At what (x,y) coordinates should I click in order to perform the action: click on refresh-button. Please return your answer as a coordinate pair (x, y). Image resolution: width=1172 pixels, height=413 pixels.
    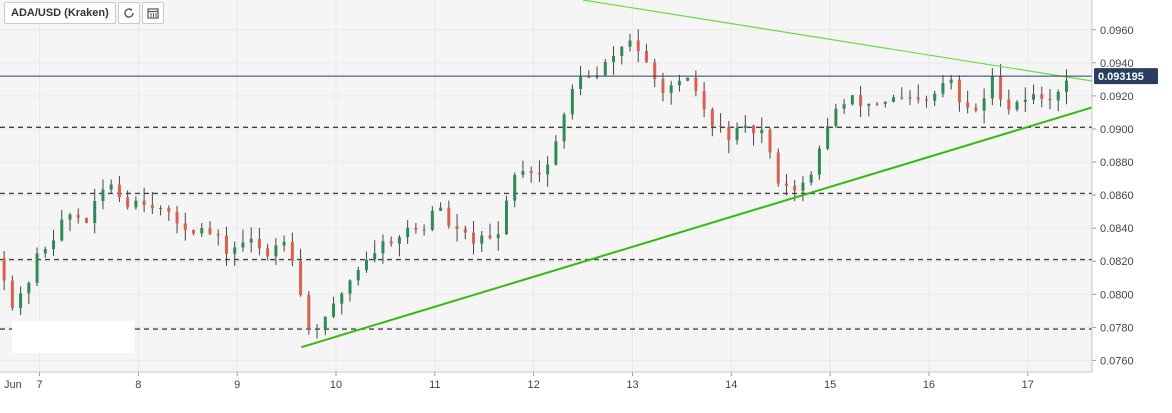
    Looking at the image, I should click on (128, 13).